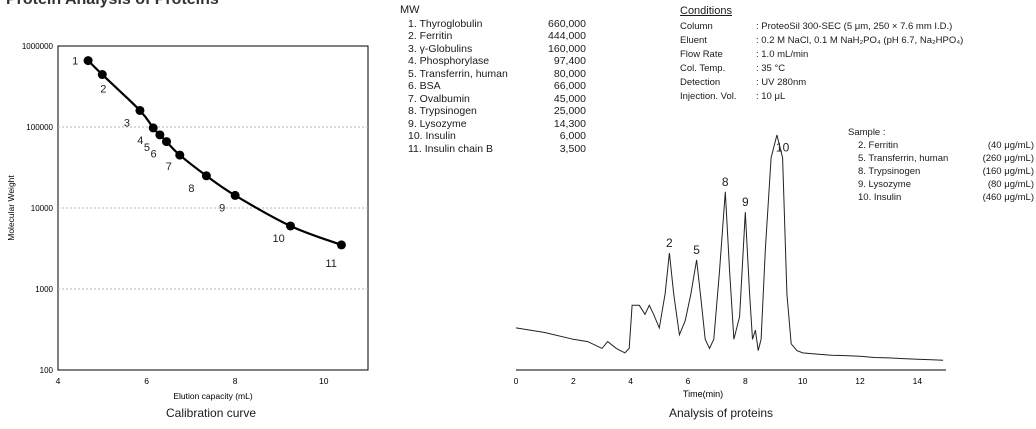  What do you see at coordinates (154, 155) in the screenshot?
I see `calibration-point-label: 6` at bounding box center [154, 155].